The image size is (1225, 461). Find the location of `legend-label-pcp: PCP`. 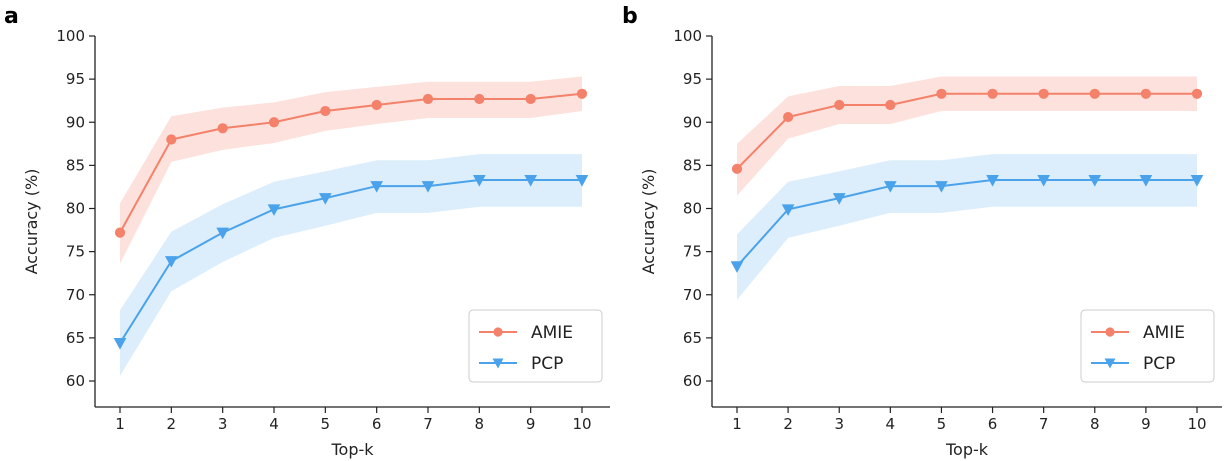

legend-label-pcp: PCP is located at coordinates (1159, 364).